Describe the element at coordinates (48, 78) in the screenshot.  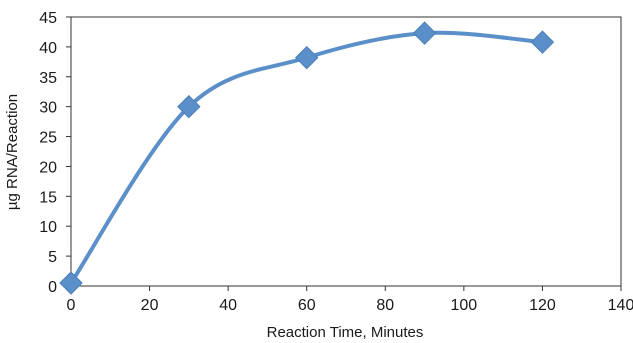
I see `y-tick-label: 35` at that location.